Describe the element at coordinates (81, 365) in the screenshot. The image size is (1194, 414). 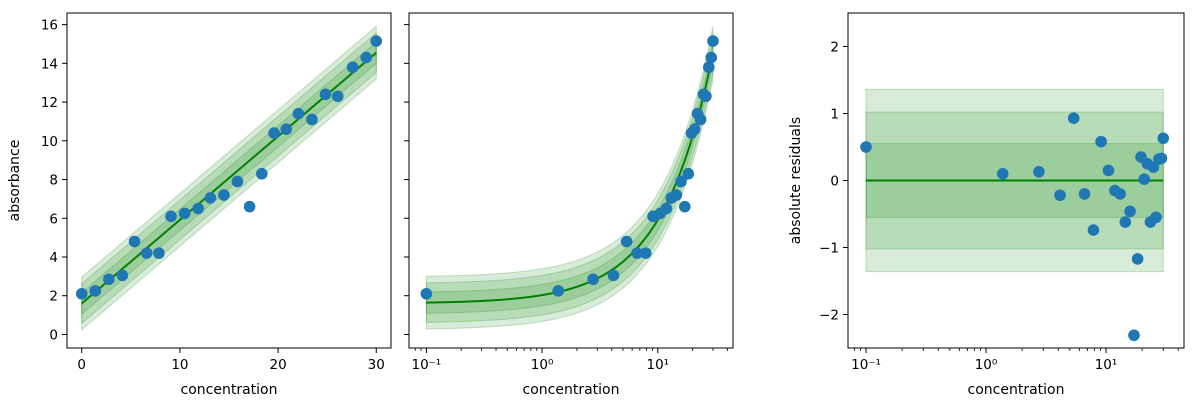
I see `x-tick-label: 0` at that location.